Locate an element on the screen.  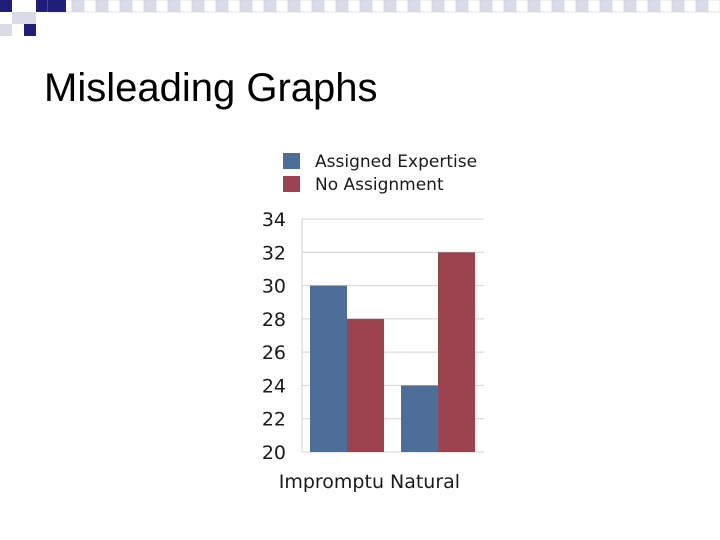
y-tick-label-24: 24 is located at coordinates (274, 386).